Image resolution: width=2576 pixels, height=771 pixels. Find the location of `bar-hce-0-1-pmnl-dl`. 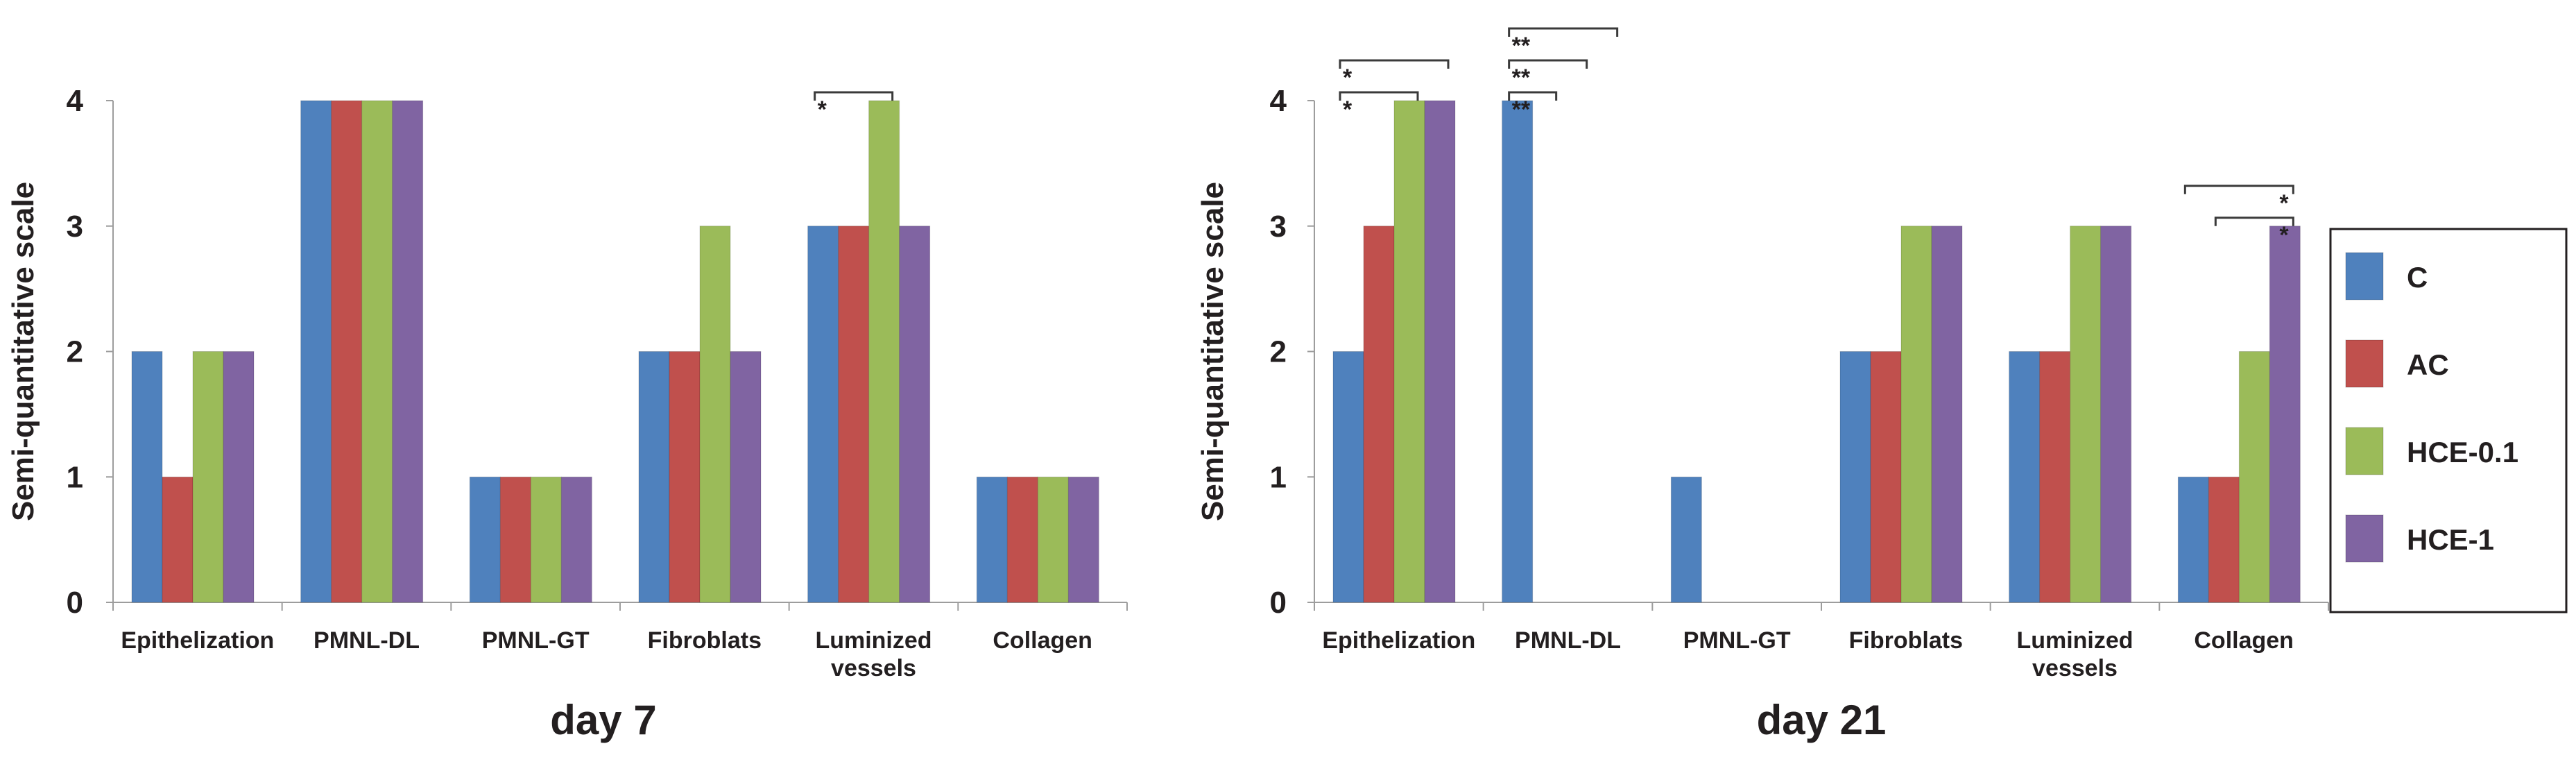

bar-hce-0-1-pmnl-dl is located at coordinates (377, 351).